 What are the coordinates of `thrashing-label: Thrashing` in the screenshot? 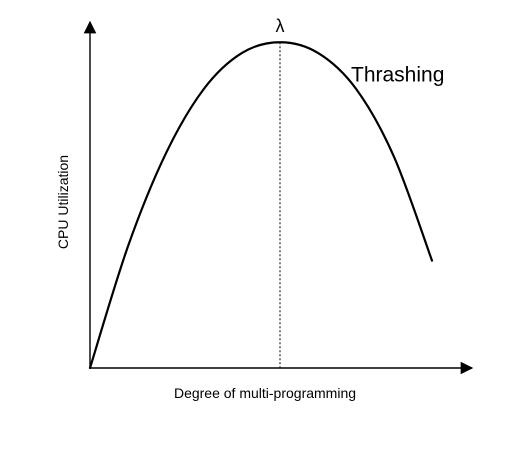 It's located at (397, 75).